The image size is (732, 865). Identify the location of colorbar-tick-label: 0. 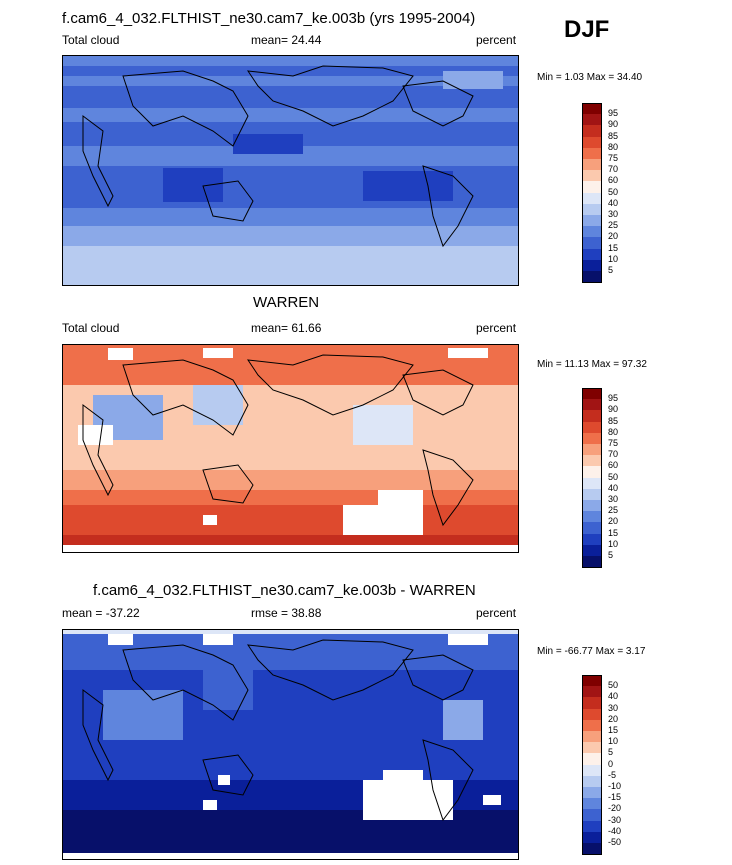
(611, 763).